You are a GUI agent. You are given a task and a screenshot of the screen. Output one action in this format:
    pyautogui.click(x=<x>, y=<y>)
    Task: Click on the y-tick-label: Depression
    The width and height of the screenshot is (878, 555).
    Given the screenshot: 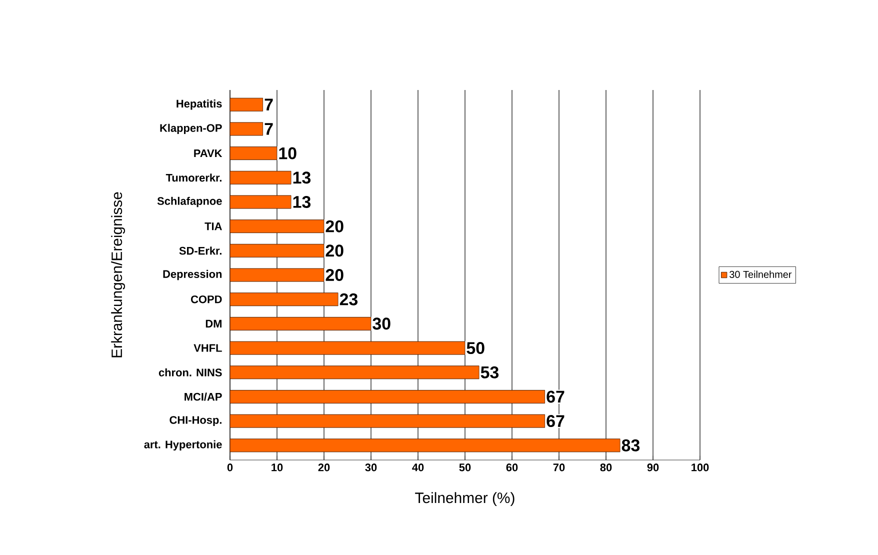 What is the action you would take?
    pyautogui.click(x=192, y=275)
    